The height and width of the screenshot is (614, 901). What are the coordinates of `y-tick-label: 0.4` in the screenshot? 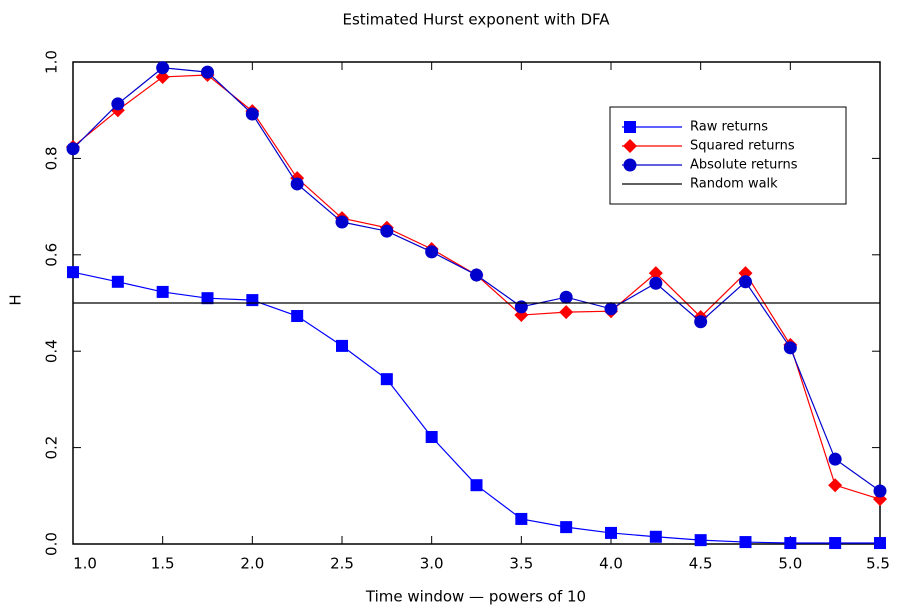 It's located at (52, 351).